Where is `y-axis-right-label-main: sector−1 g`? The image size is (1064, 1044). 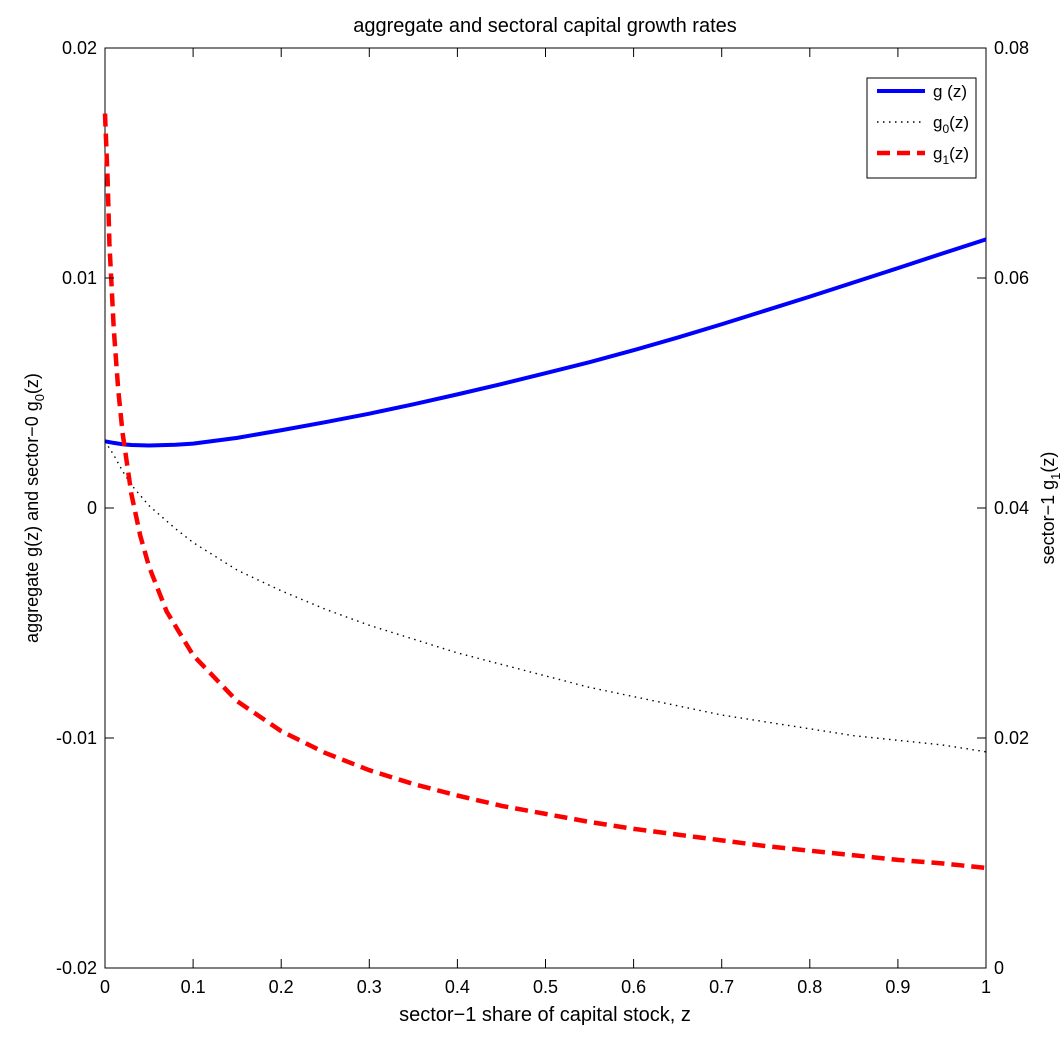 y-axis-right-label-main: sector−1 g is located at coordinates (1048, 522).